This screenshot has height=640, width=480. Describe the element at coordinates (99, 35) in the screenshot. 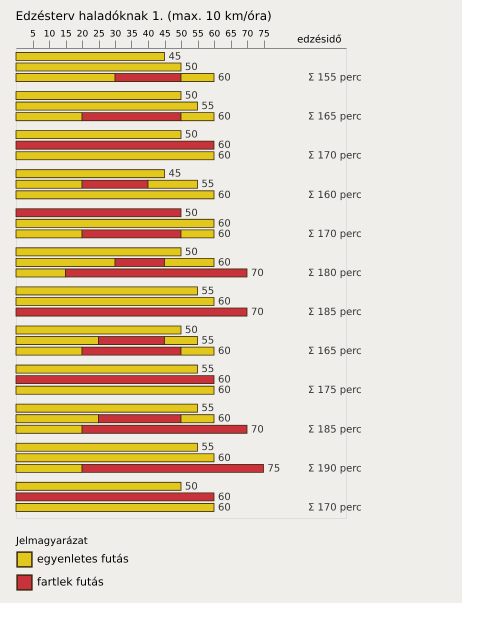

I see `x-tick-label: 25` at that location.